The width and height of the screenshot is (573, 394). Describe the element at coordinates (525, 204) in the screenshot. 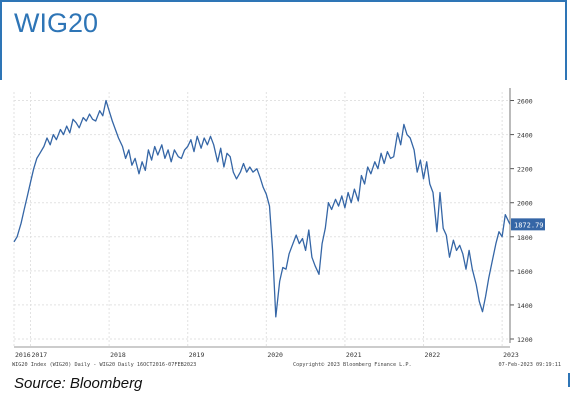

I see `y-tick-label: 2000` at that location.